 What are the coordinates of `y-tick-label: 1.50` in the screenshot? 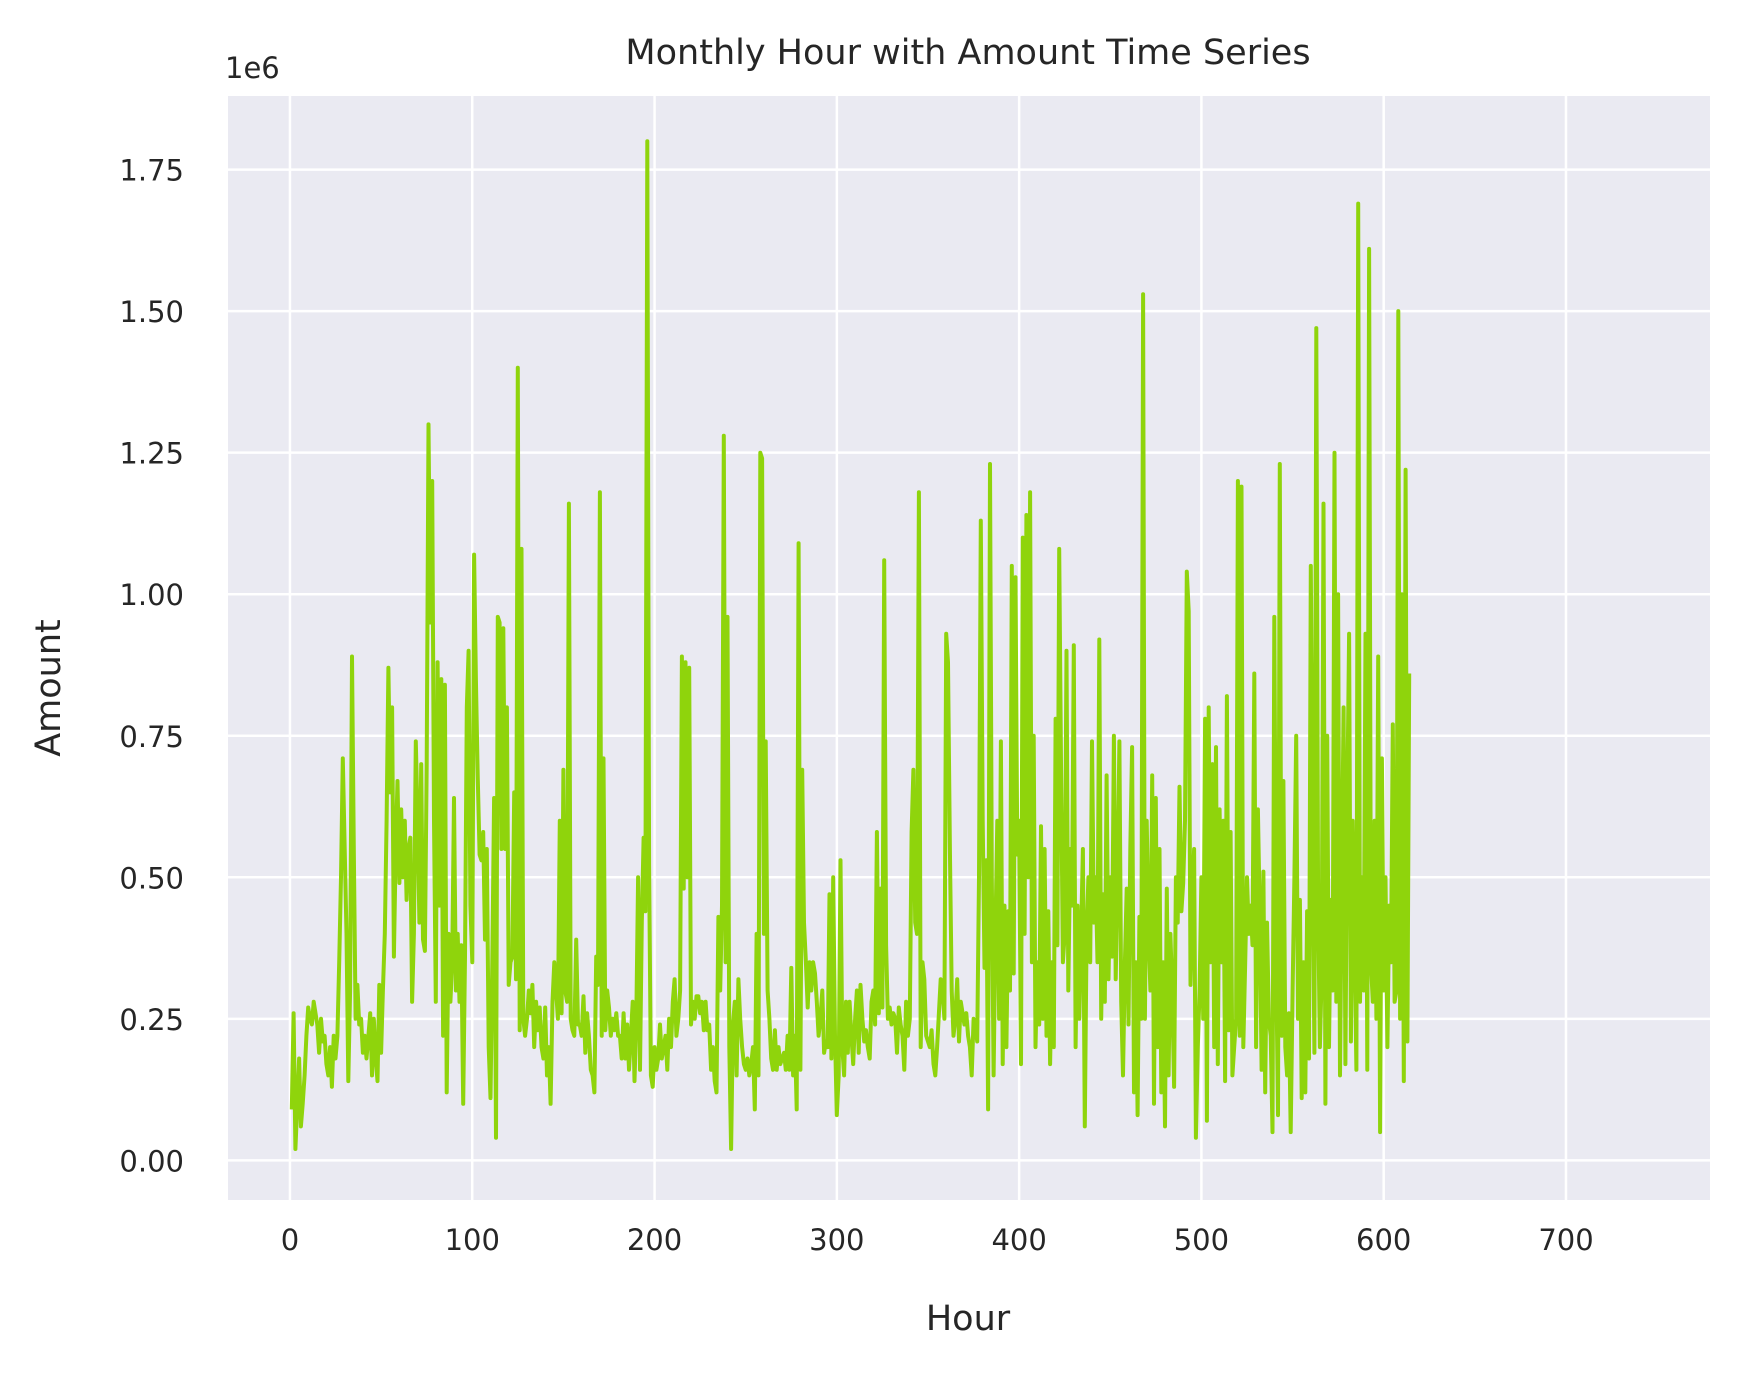 It's located at (151, 312).